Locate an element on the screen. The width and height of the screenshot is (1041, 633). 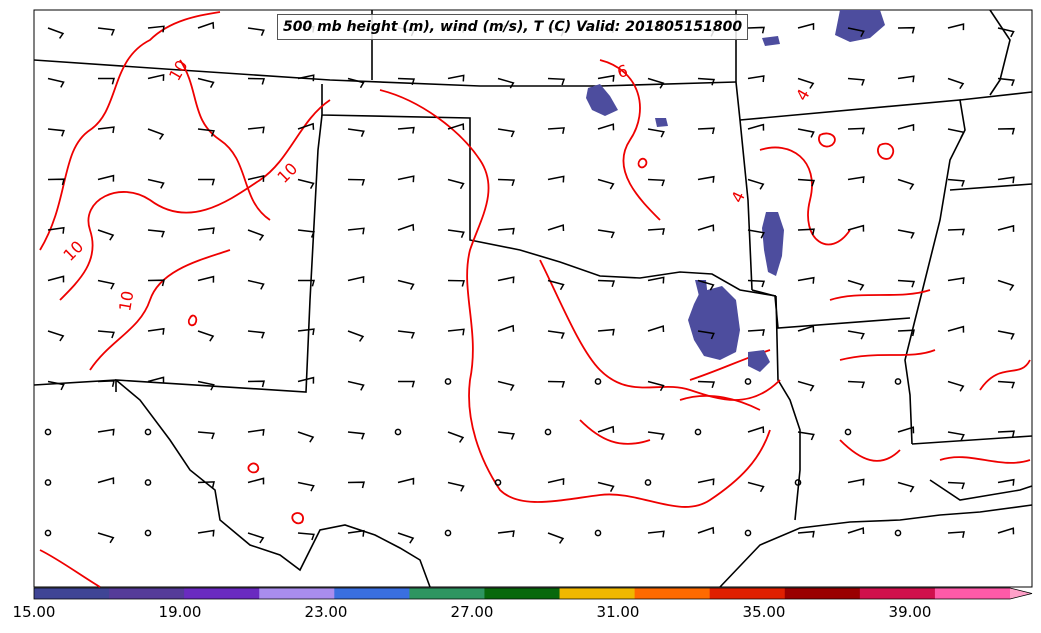
colorbar-extend-arrow is located at coordinates (1021, 593).